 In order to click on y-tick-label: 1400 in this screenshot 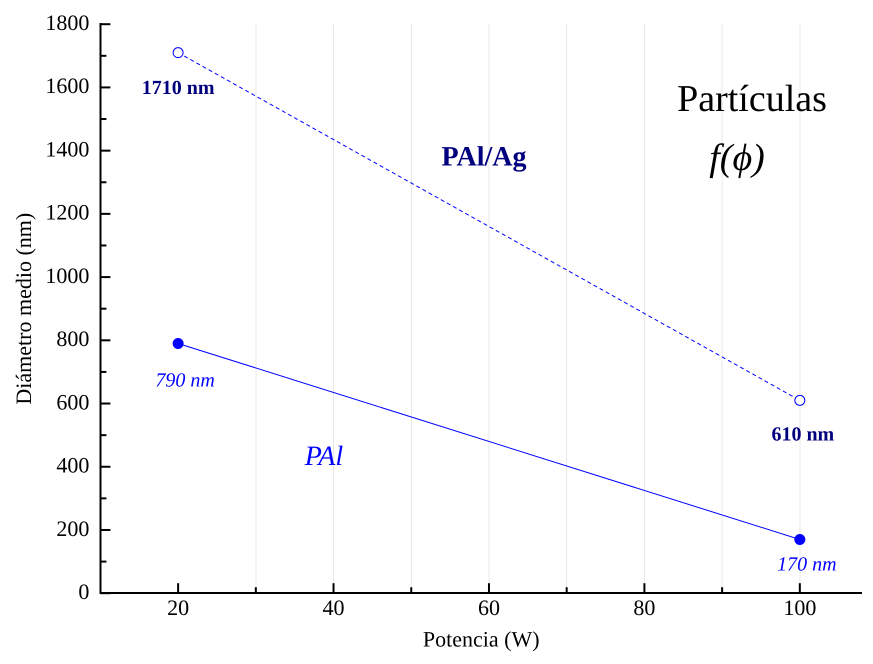, I will do `click(67, 149)`.